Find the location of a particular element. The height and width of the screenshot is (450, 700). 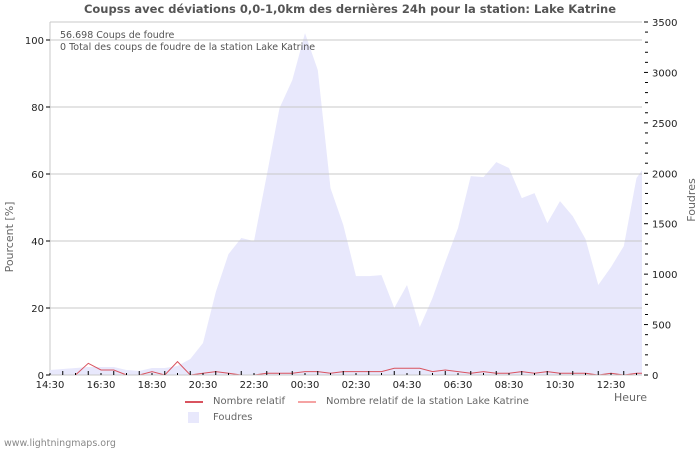

y-left-tick-label: 40 is located at coordinates (37, 242).